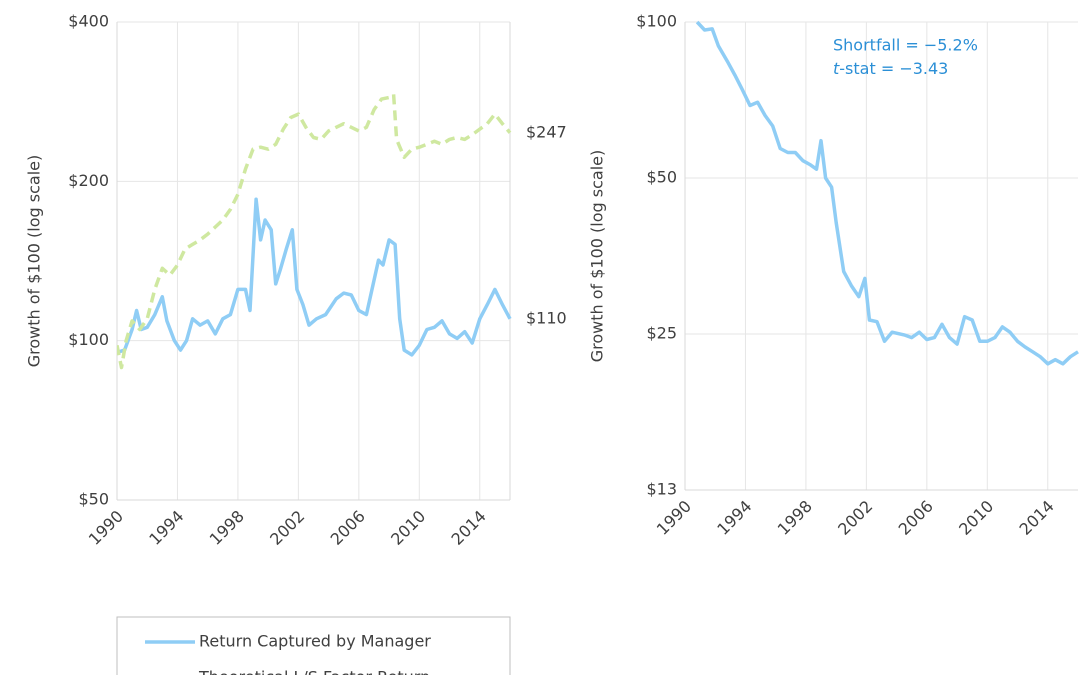 The height and width of the screenshot is (675, 1091). I want to click on annotation-text: -stat = −3.43, so click(893, 68).